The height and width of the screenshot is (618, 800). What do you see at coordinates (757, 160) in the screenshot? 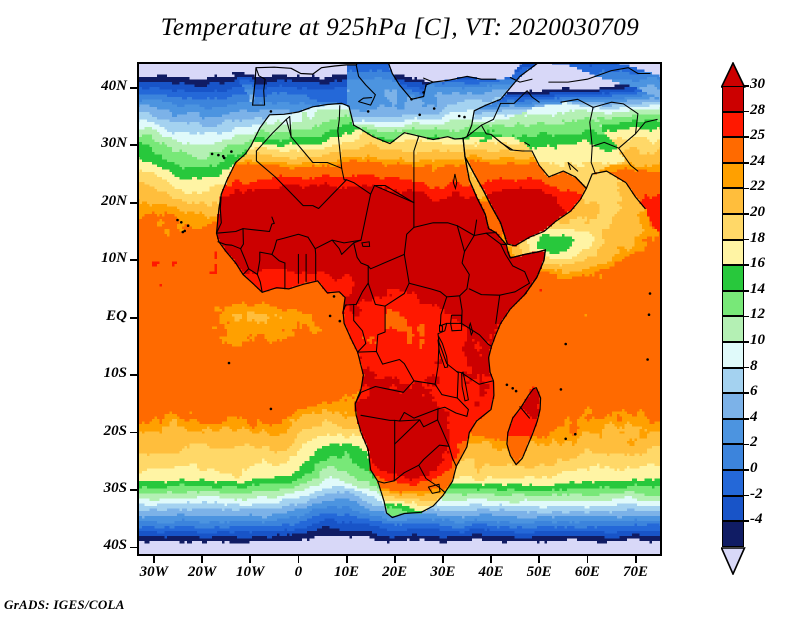
I see `colorbar-tick-label: 24` at bounding box center [757, 160].